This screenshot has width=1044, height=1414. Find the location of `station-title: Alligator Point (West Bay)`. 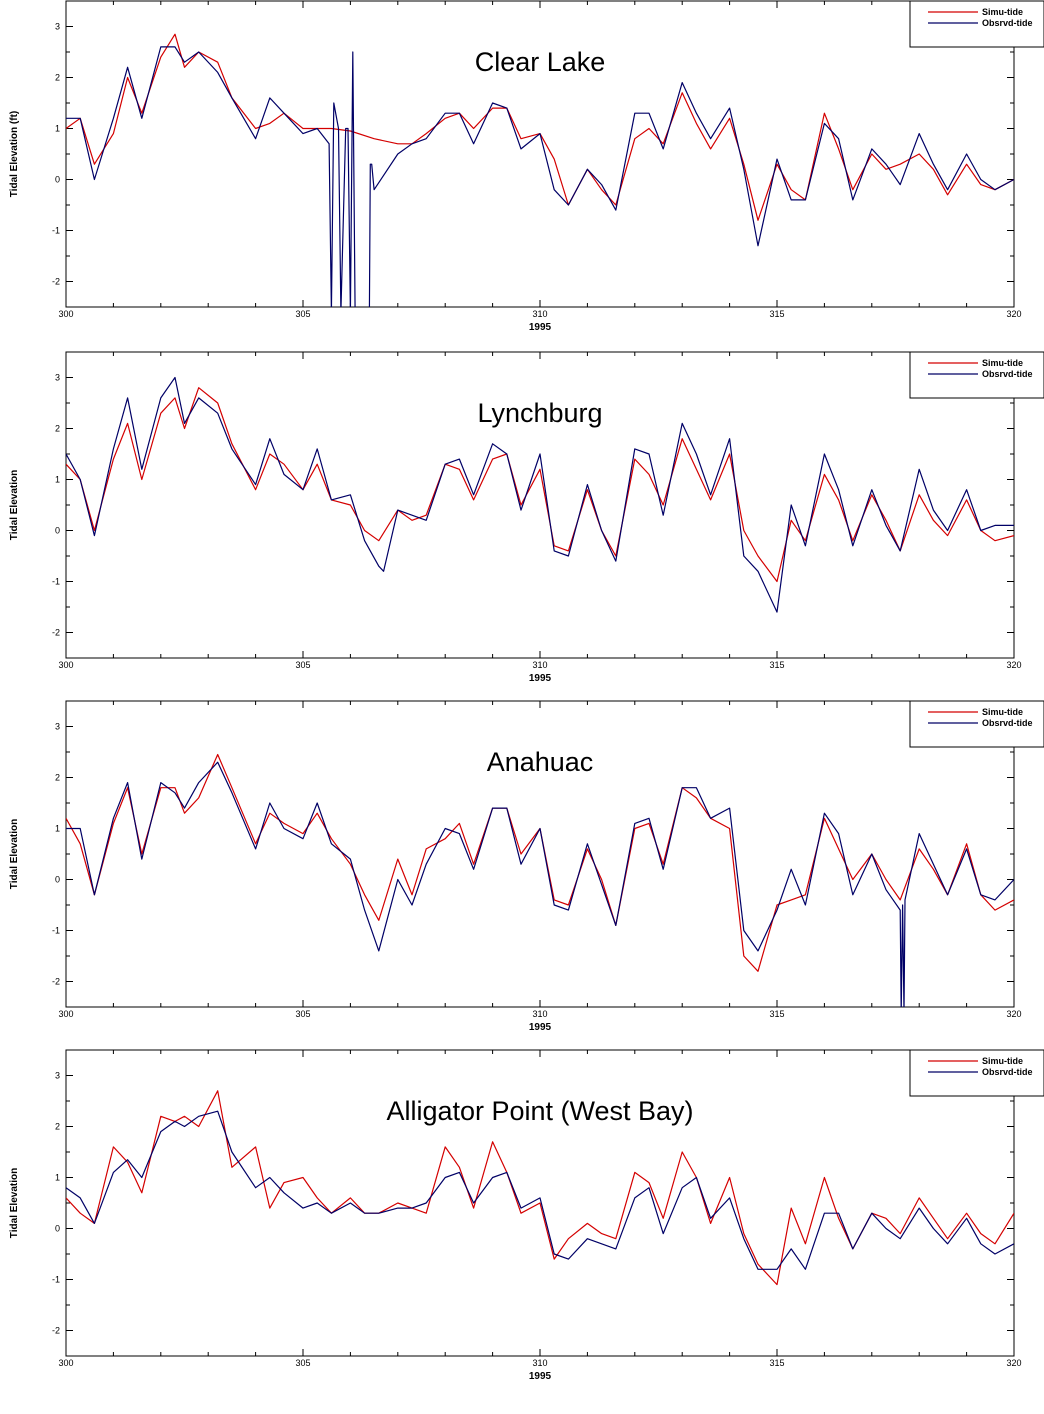

station-title: Alligator Point (West Bay) is located at coordinates (539, 1111).